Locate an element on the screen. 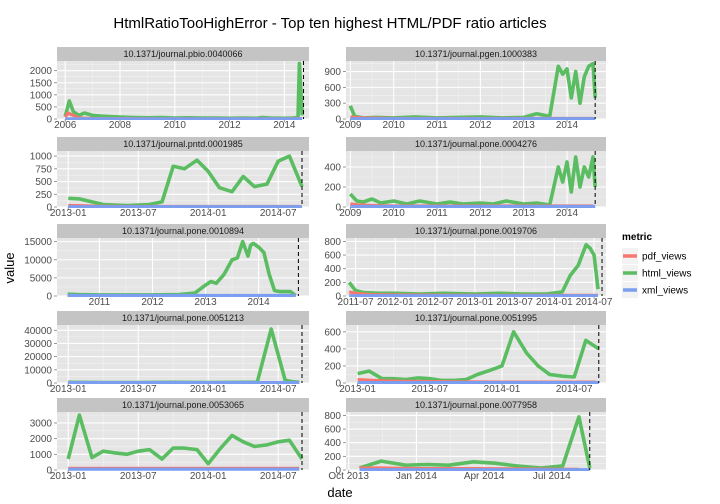  y-tick-label: 1500 is located at coordinates (41, 83).